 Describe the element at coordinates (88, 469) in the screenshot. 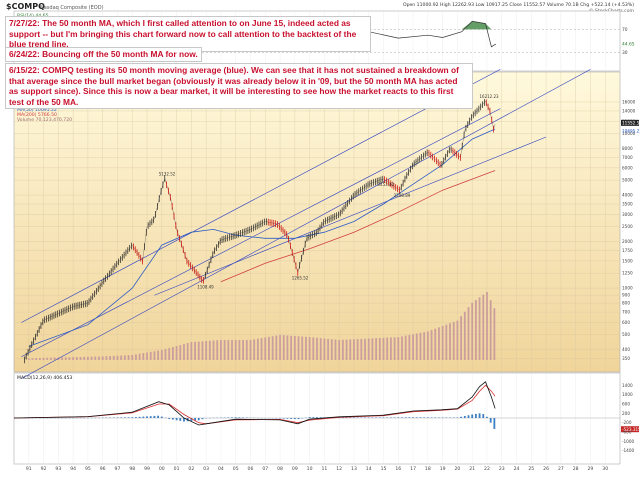

I see `x-tick-label: 95` at that location.